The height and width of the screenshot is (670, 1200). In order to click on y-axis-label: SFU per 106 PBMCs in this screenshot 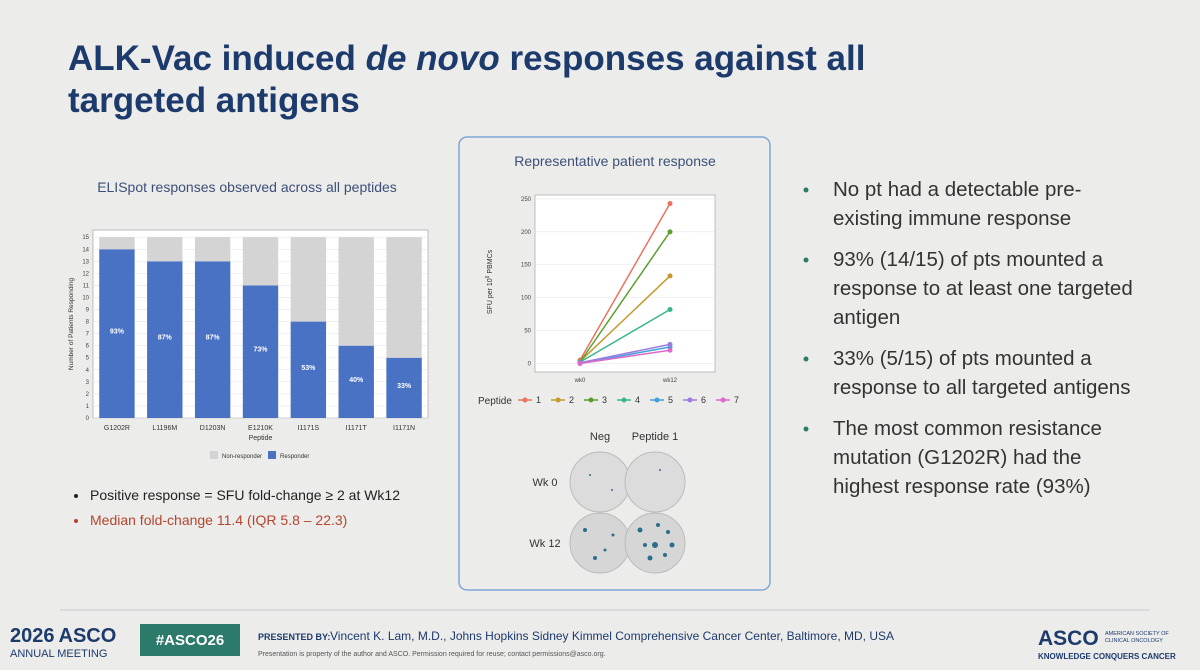, I will do `click(489, 281)`.